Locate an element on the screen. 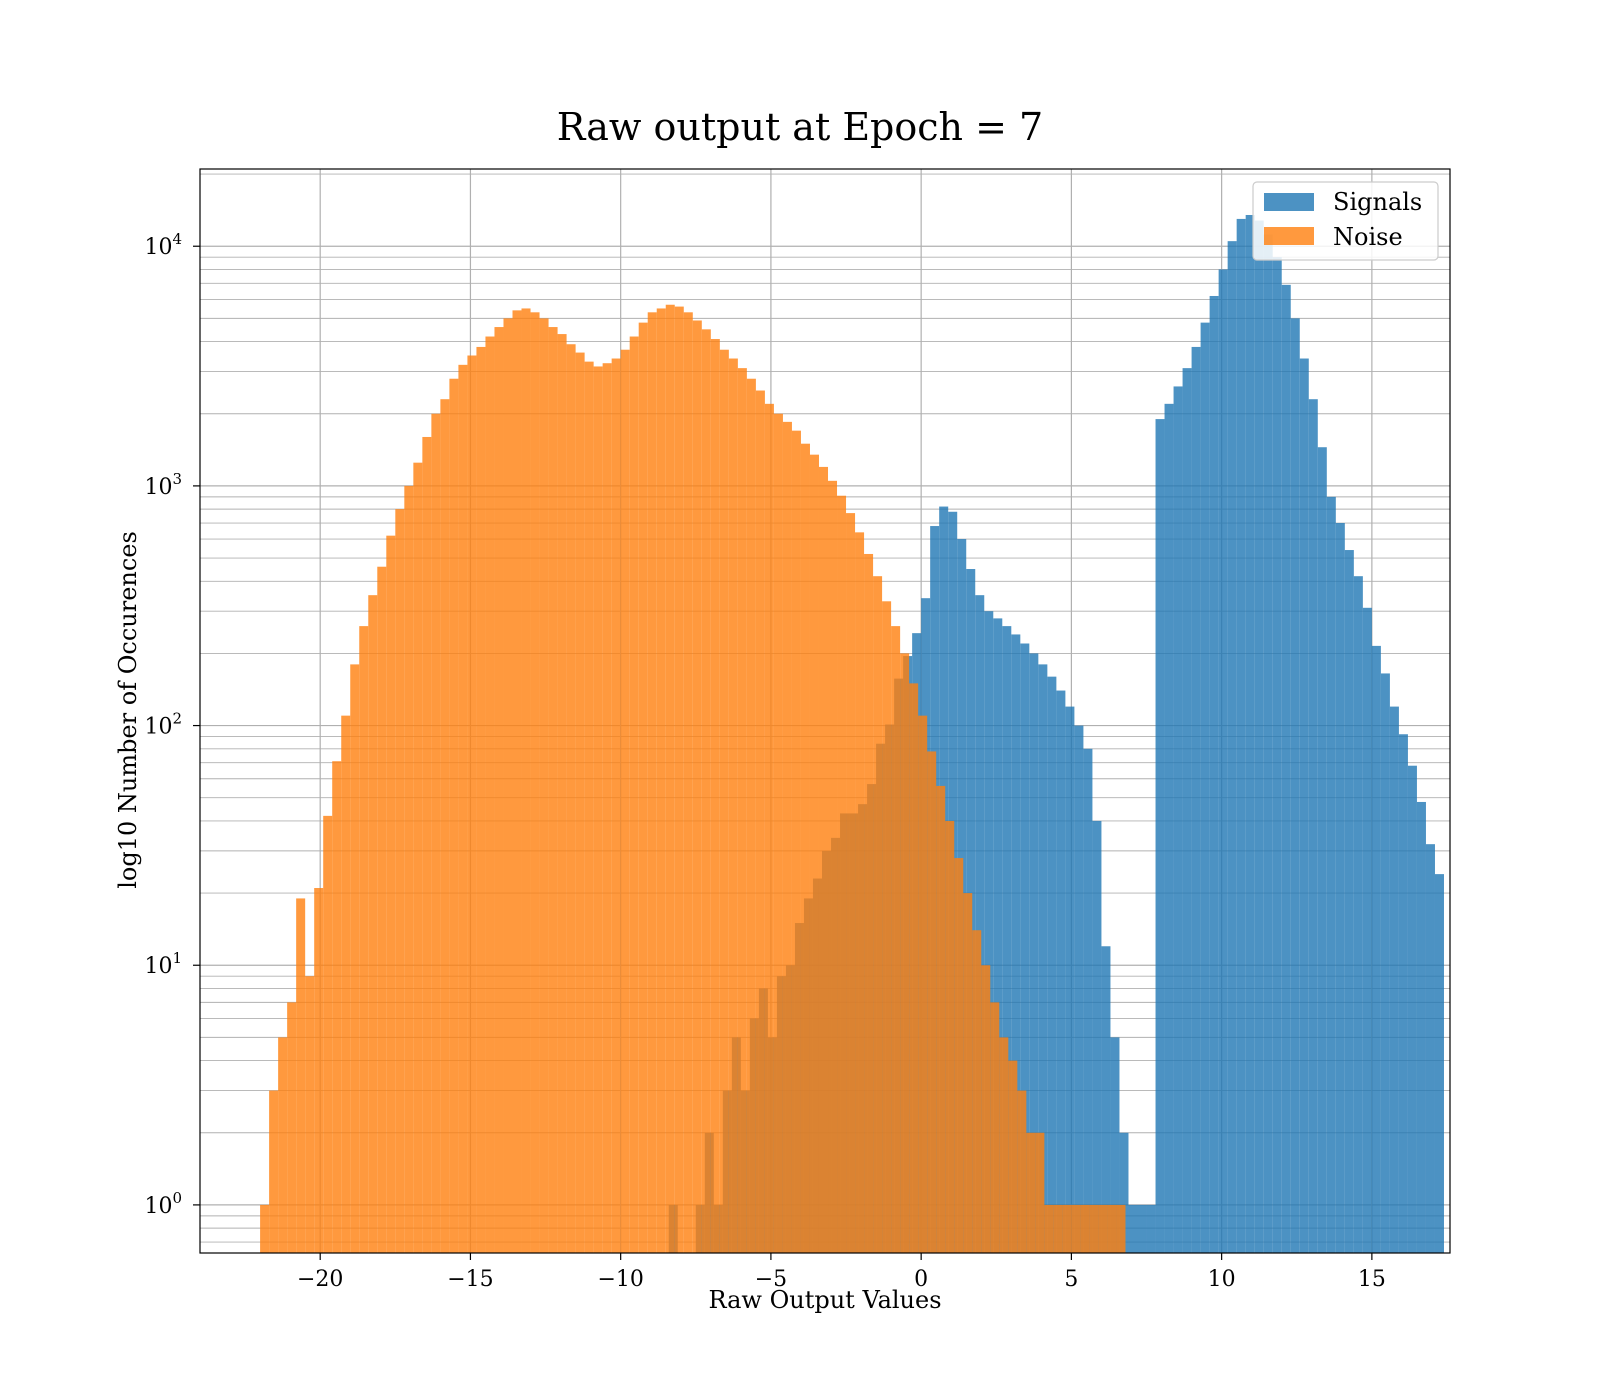 The height and width of the screenshot is (1400, 1600). y-tick-label: 10⁰ is located at coordinates (163, 1204).